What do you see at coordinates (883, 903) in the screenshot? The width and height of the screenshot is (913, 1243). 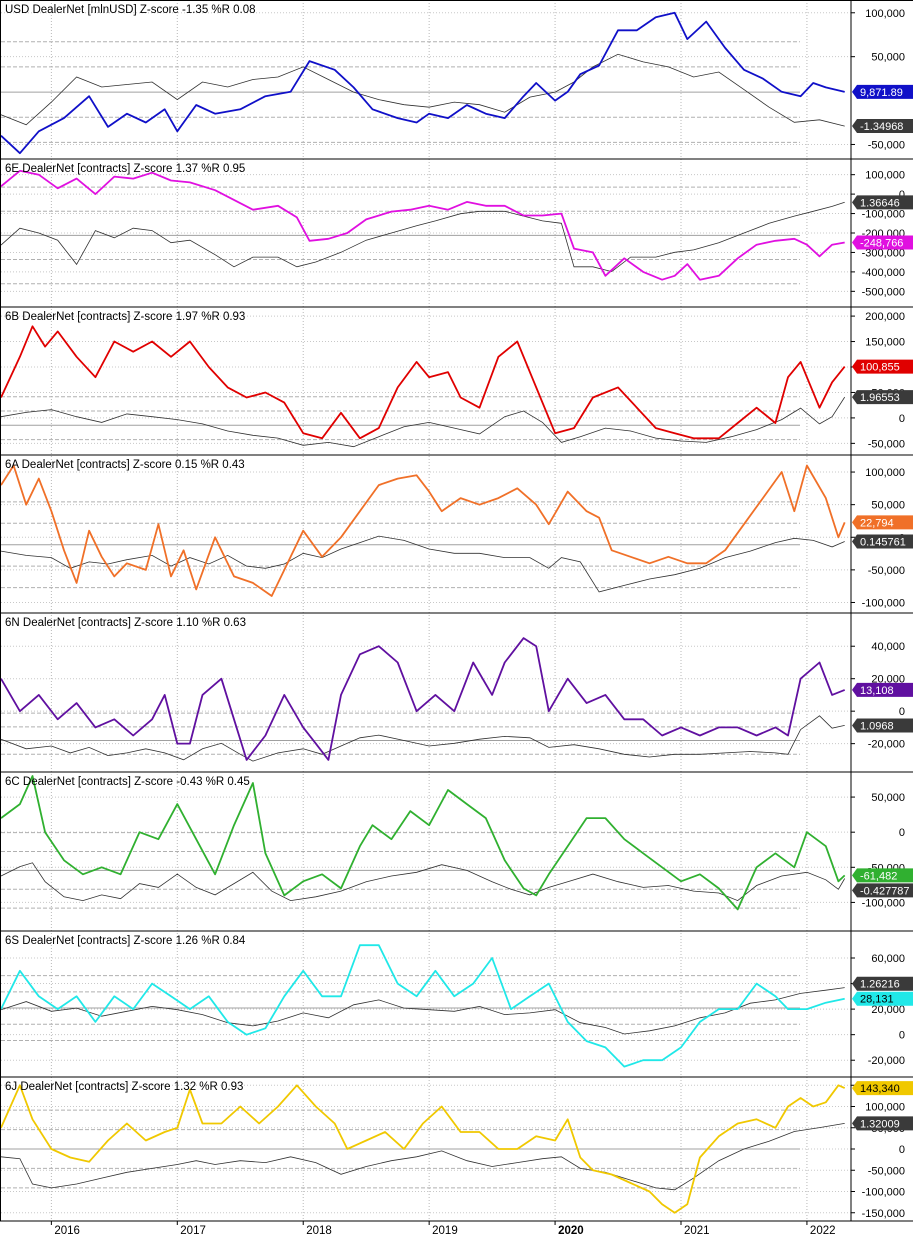 I see `panel-5-ytick-label-3: -100,000` at bounding box center [883, 903].